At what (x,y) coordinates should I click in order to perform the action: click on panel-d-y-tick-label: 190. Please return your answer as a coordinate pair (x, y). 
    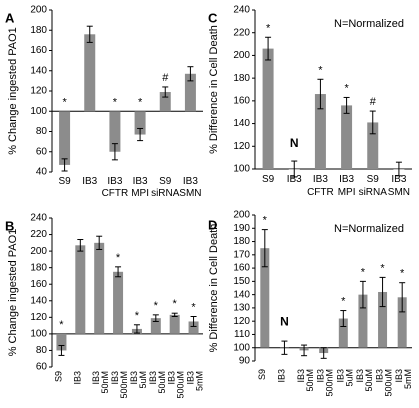
    Looking at the image, I should click on (241, 228).